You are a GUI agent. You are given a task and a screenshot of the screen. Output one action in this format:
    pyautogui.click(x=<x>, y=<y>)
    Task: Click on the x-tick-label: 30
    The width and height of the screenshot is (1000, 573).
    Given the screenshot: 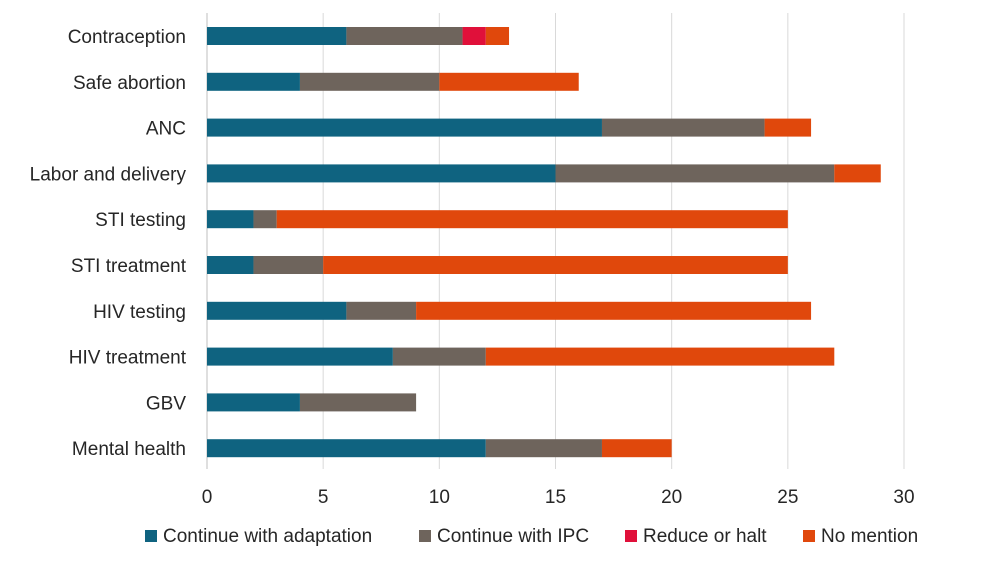 What is the action you would take?
    pyautogui.click(x=903, y=497)
    